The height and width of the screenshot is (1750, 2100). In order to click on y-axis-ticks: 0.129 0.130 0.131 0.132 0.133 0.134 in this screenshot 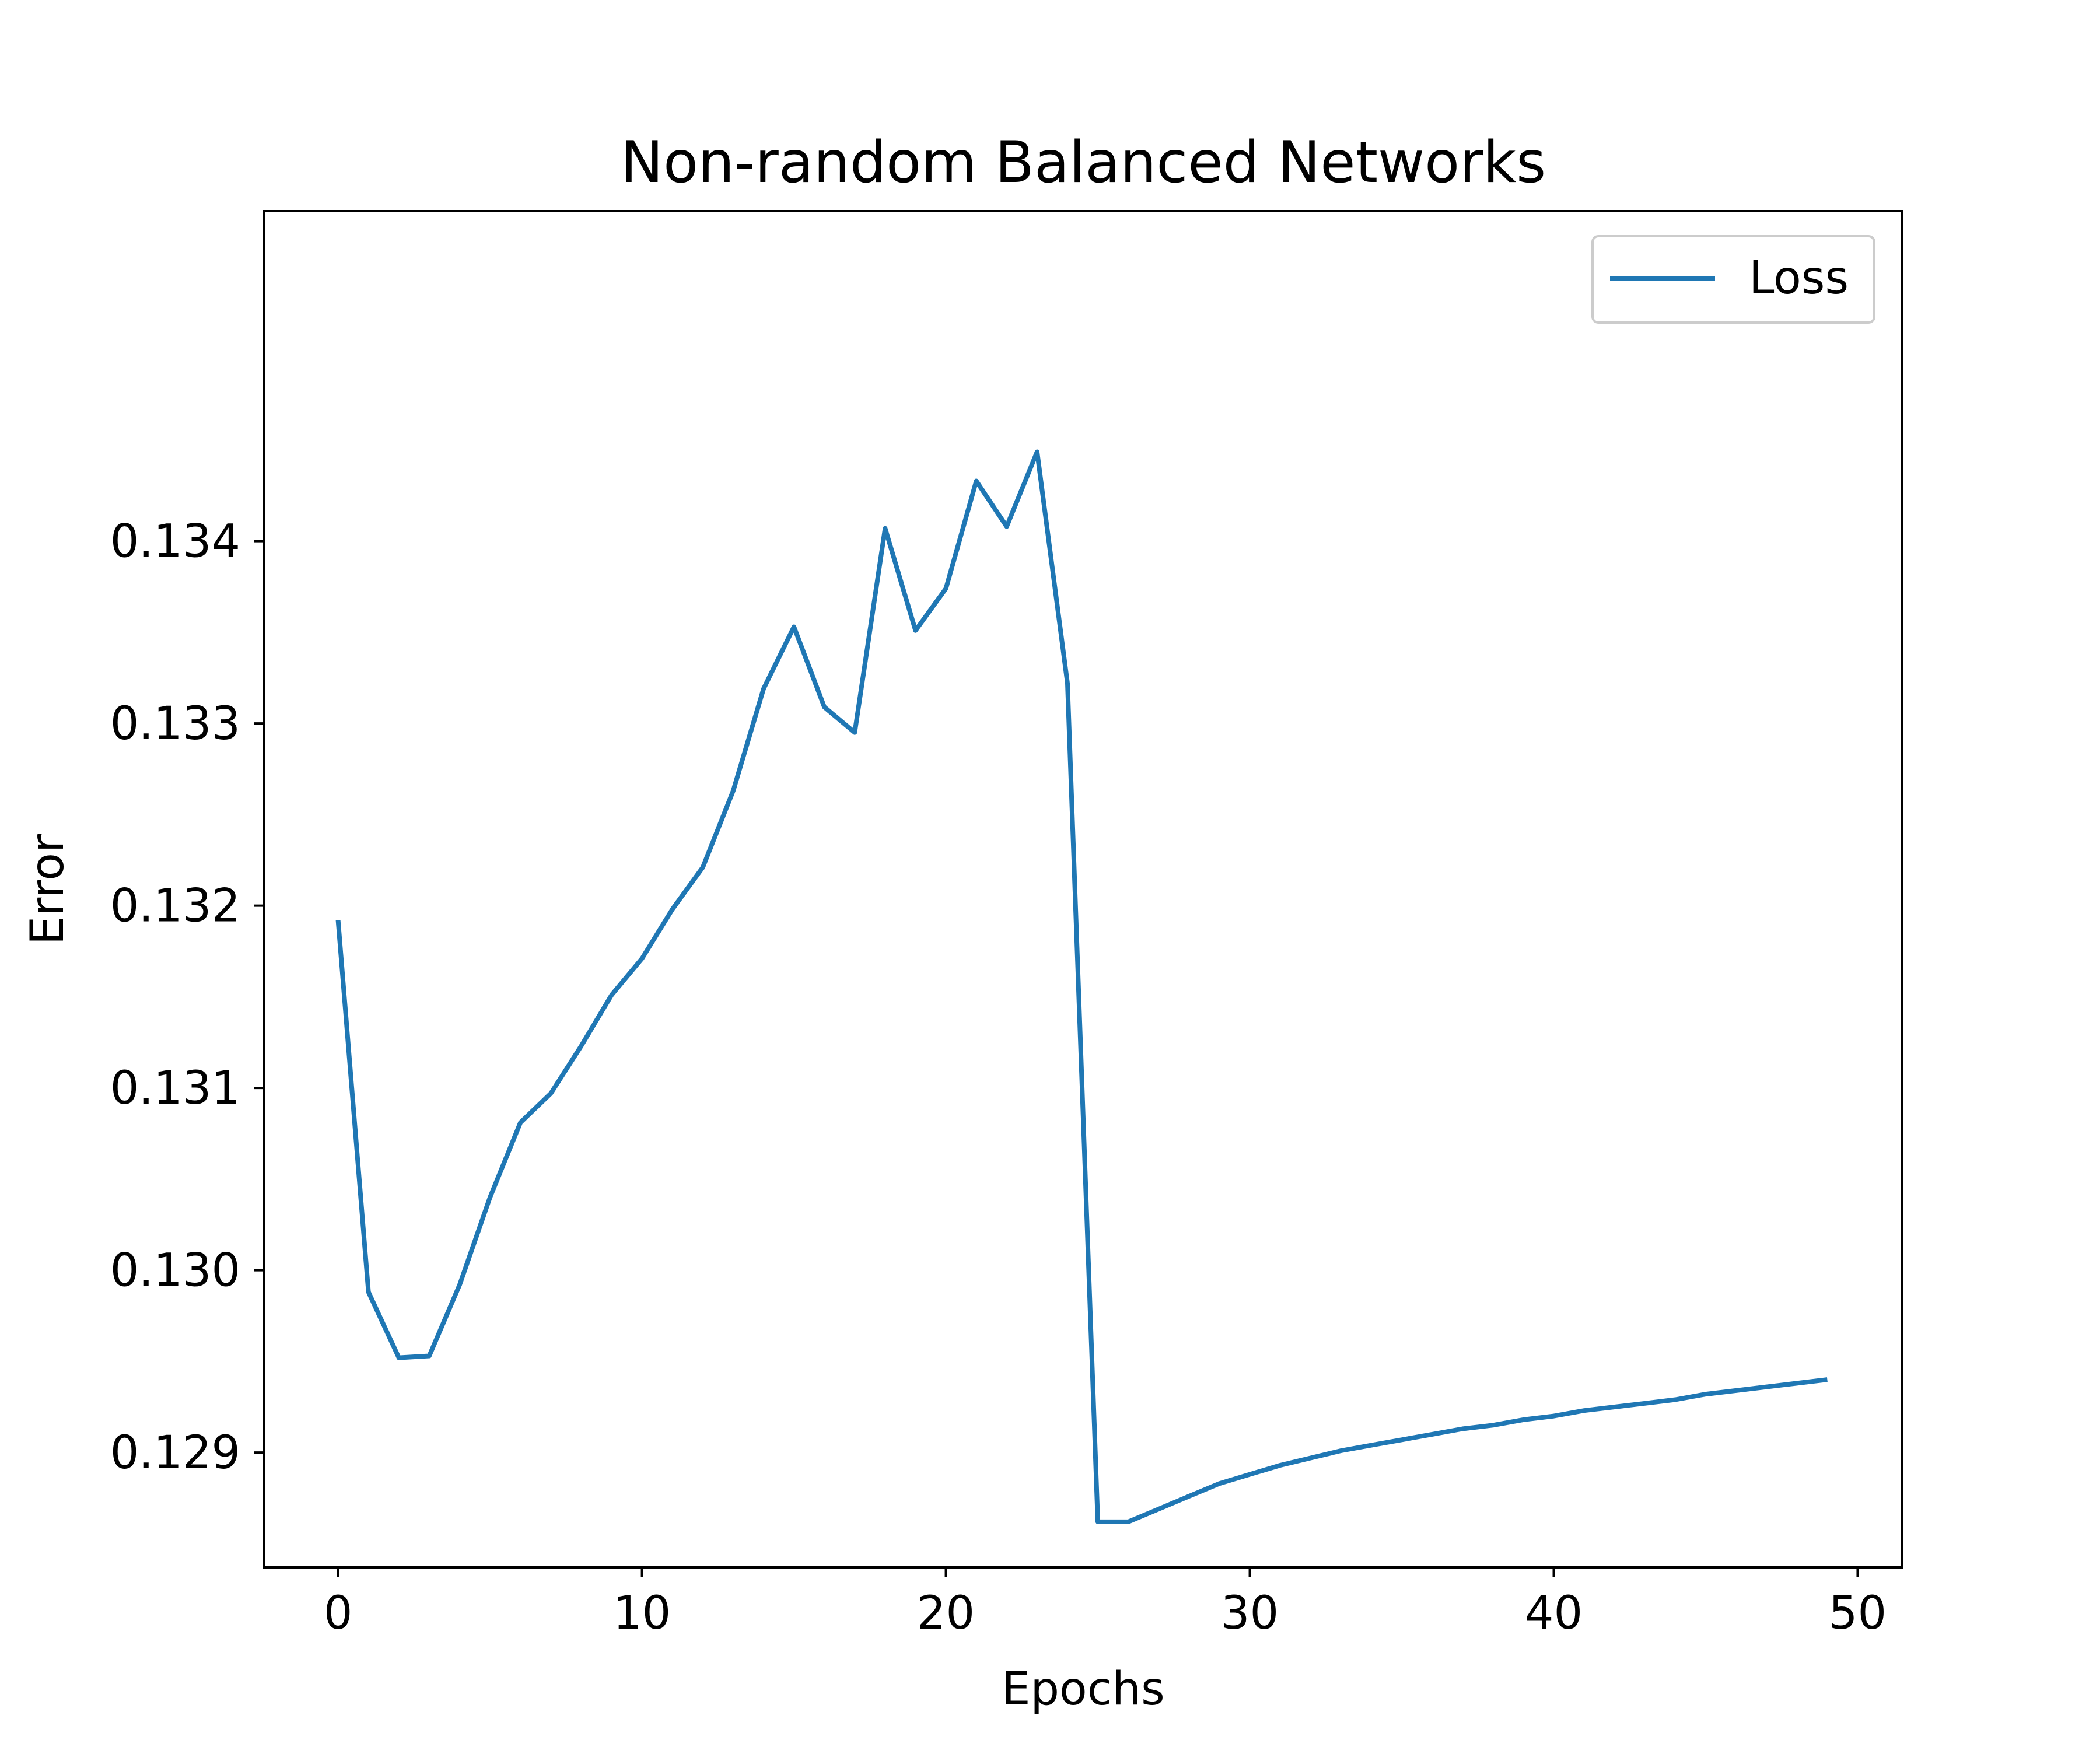, I will do `click(187, 998)`.